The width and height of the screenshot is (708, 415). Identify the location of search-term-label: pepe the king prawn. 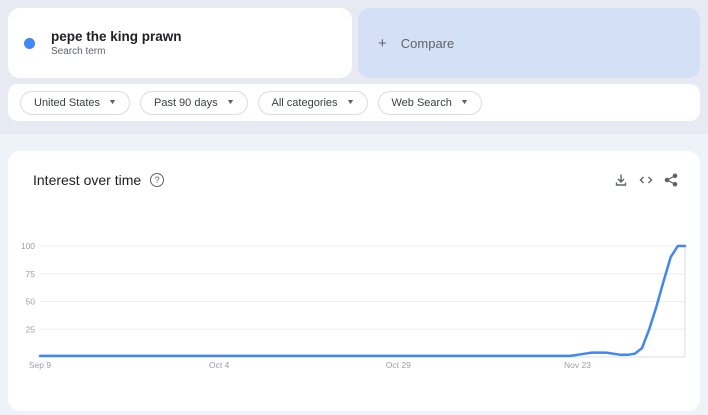
(116, 36).